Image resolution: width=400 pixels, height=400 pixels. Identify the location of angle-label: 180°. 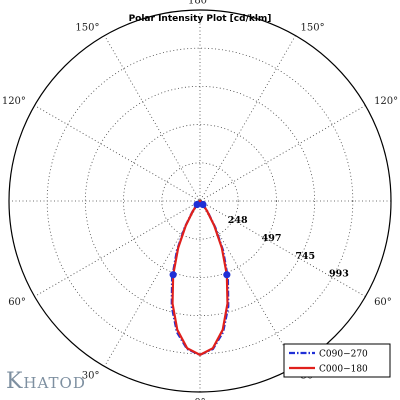
(200, 3).